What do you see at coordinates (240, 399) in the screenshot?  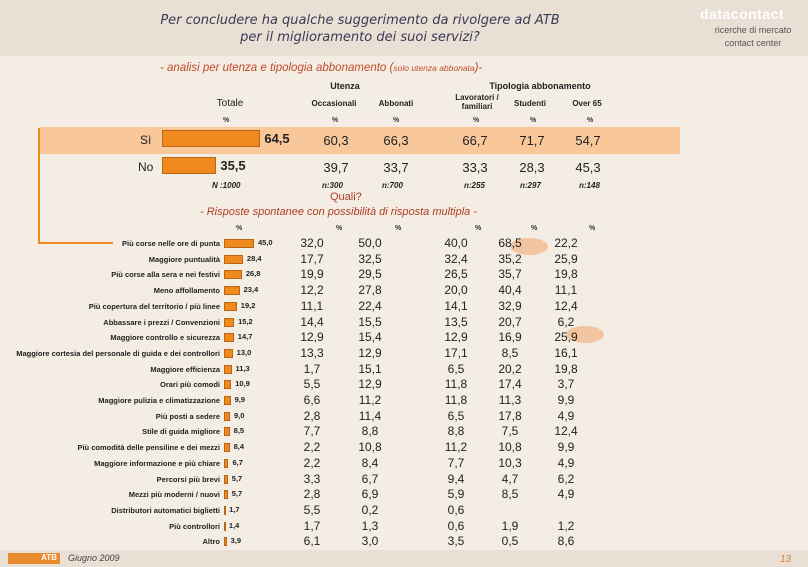 I see `data-label: 9,9` at bounding box center [240, 399].